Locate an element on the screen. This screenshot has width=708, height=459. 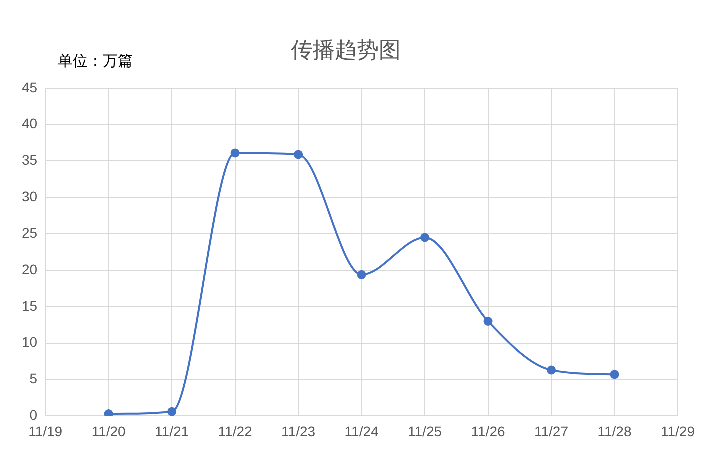
y-tick-label: 15 is located at coordinates (30, 306).